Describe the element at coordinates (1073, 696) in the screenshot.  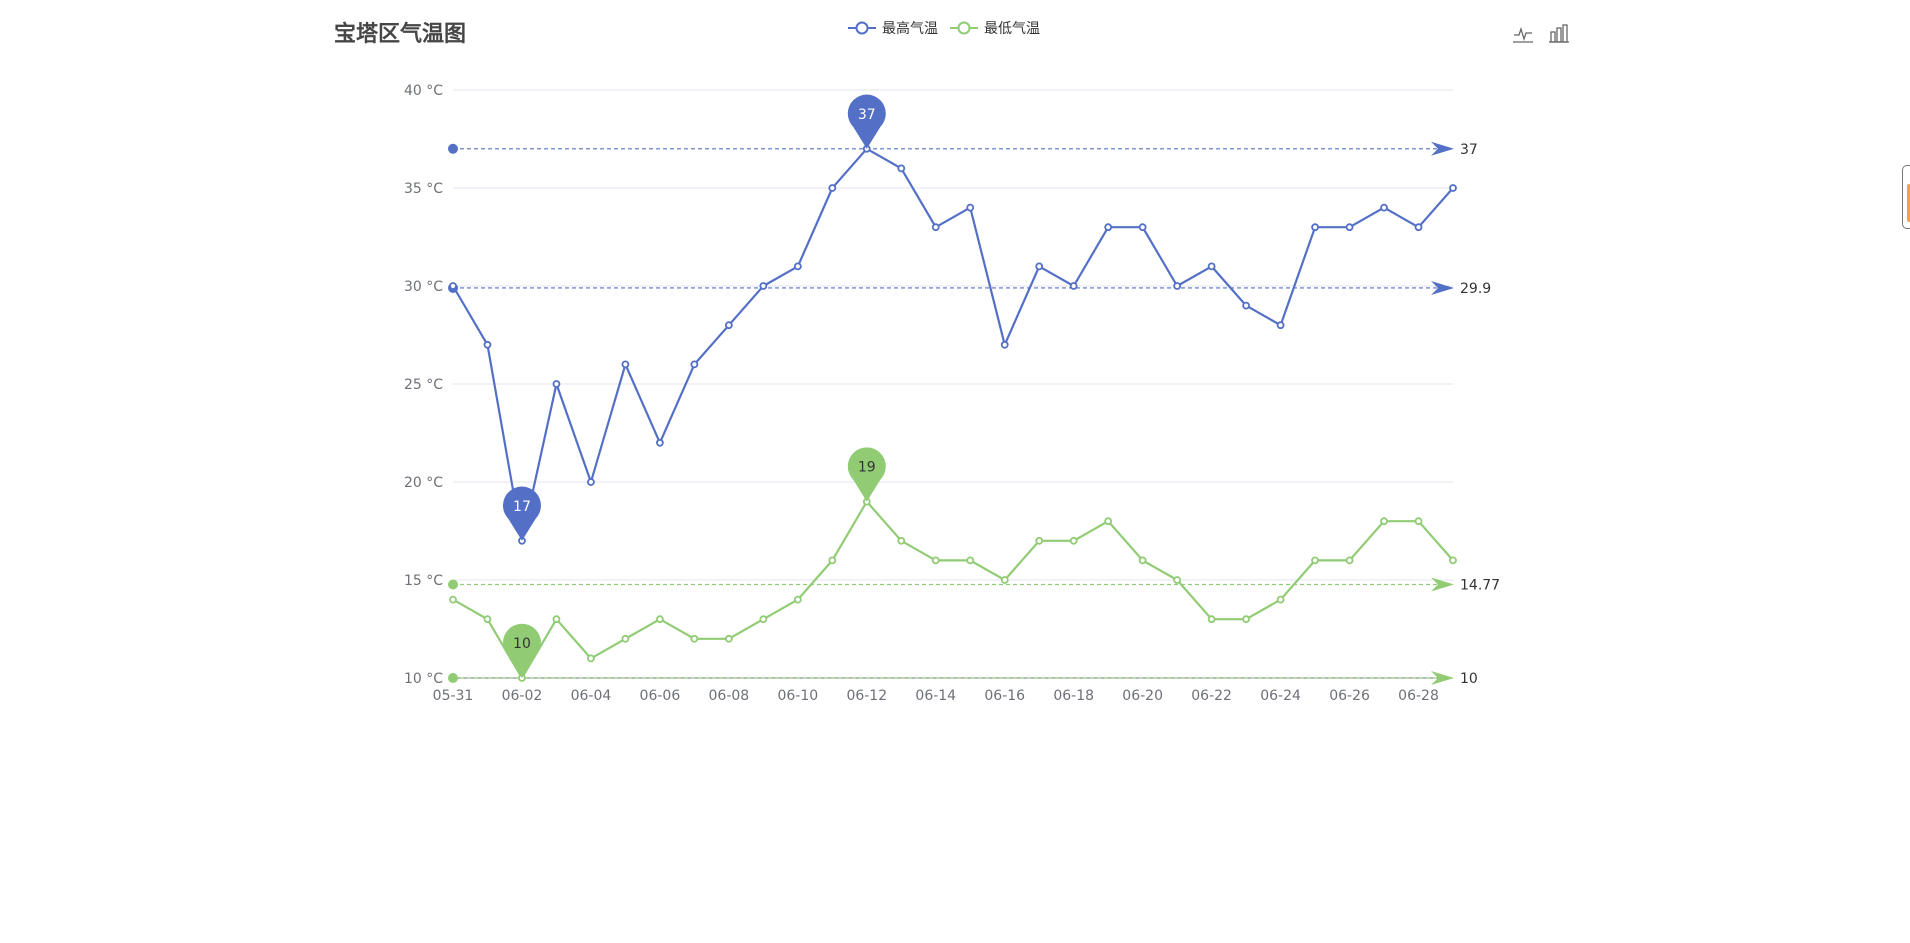
I see `x-tick-label: 06-18` at that location.